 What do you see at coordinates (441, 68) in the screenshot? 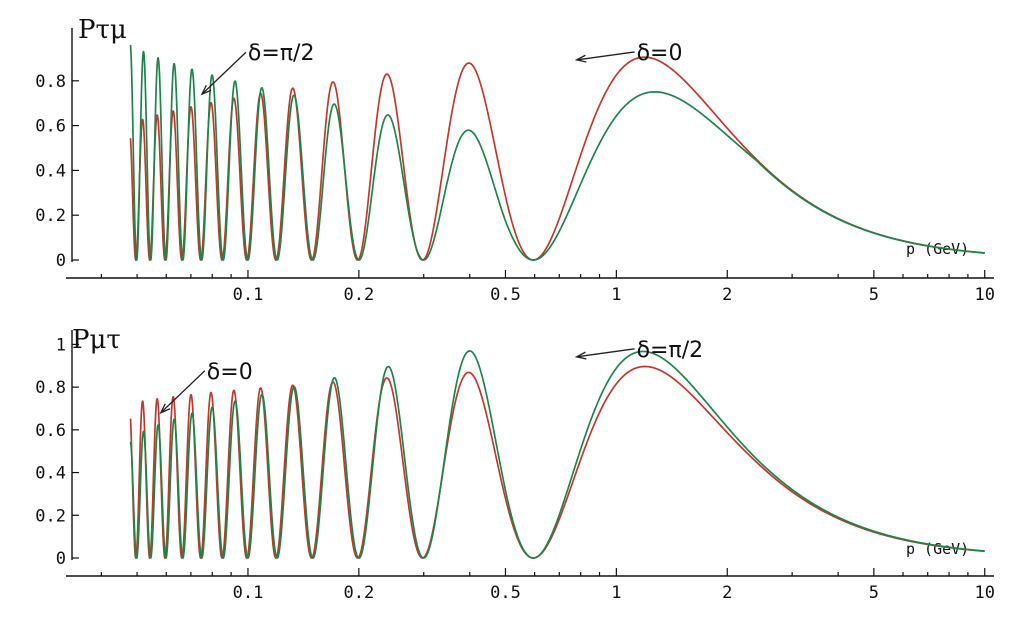
I see `top-annotations: δ=π/2 δ=0` at bounding box center [441, 68].